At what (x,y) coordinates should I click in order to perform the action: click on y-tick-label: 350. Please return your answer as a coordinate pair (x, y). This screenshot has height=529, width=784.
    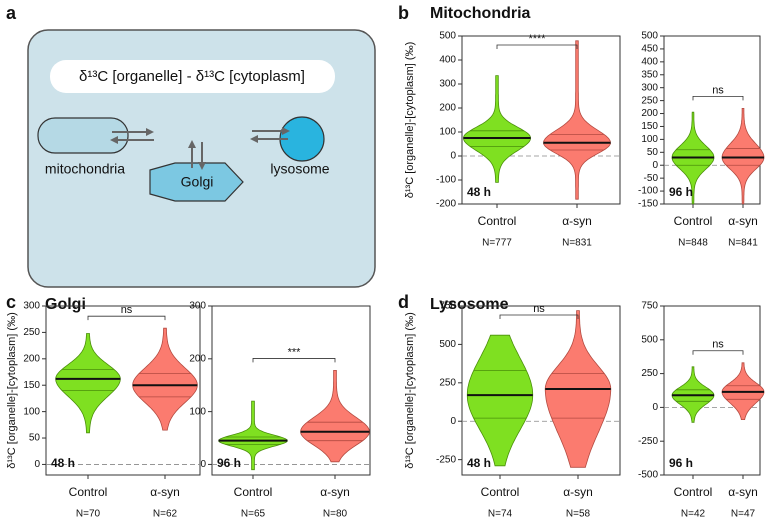
    Looking at the image, I should click on (649, 74).